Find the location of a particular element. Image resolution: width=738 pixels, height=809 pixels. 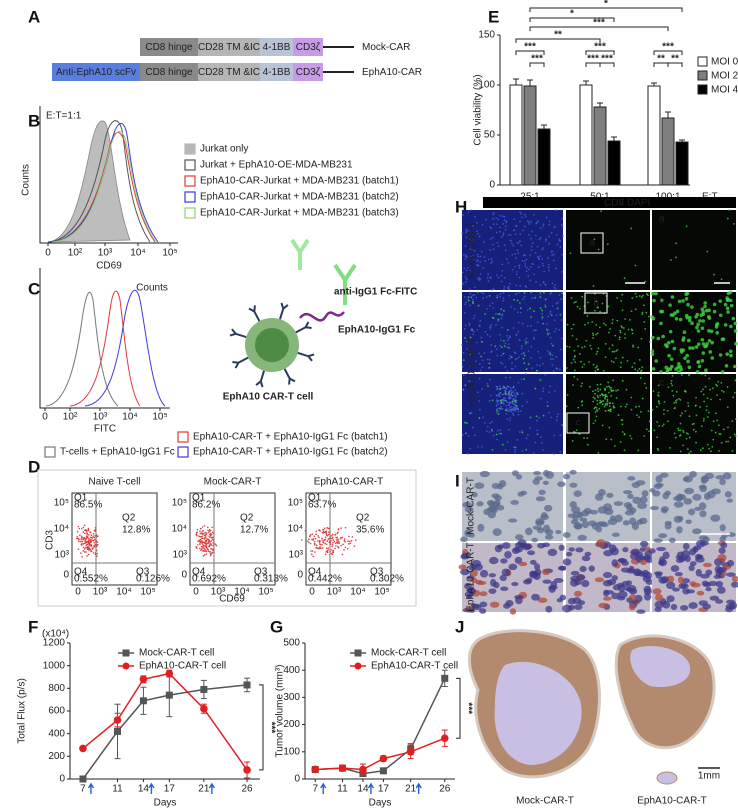

legend-swatch is located at coordinates (702, 61).